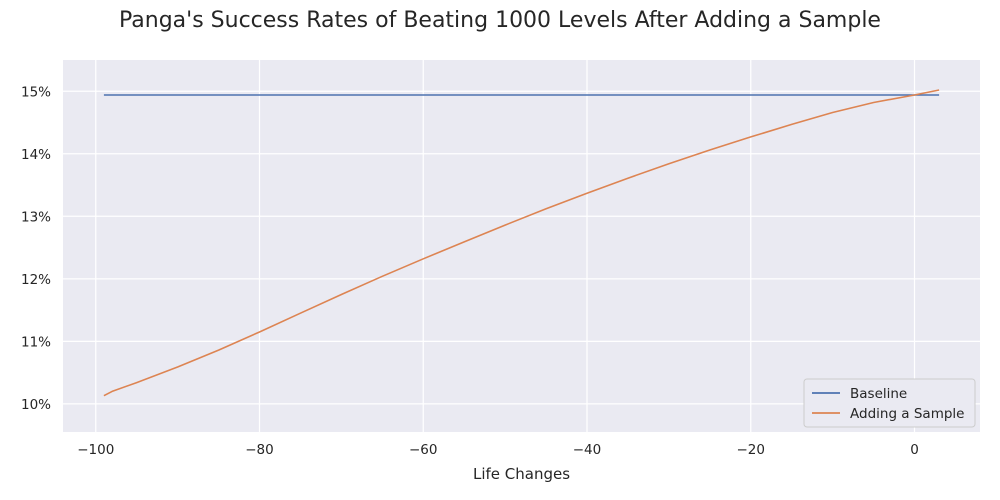  Describe the element at coordinates (36, 342) in the screenshot. I see `y-tick-label: 11%` at that location.